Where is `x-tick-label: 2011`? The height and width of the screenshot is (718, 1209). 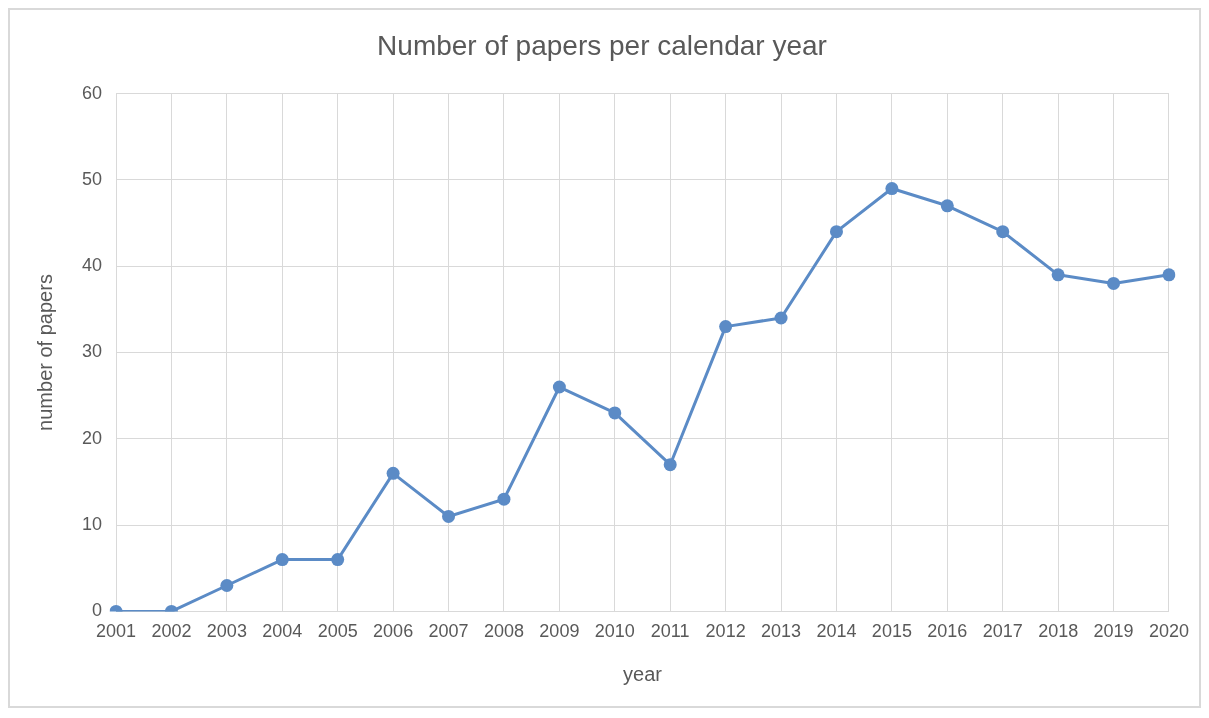 x-tick-label: 2011 is located at coordinates (670, 631).